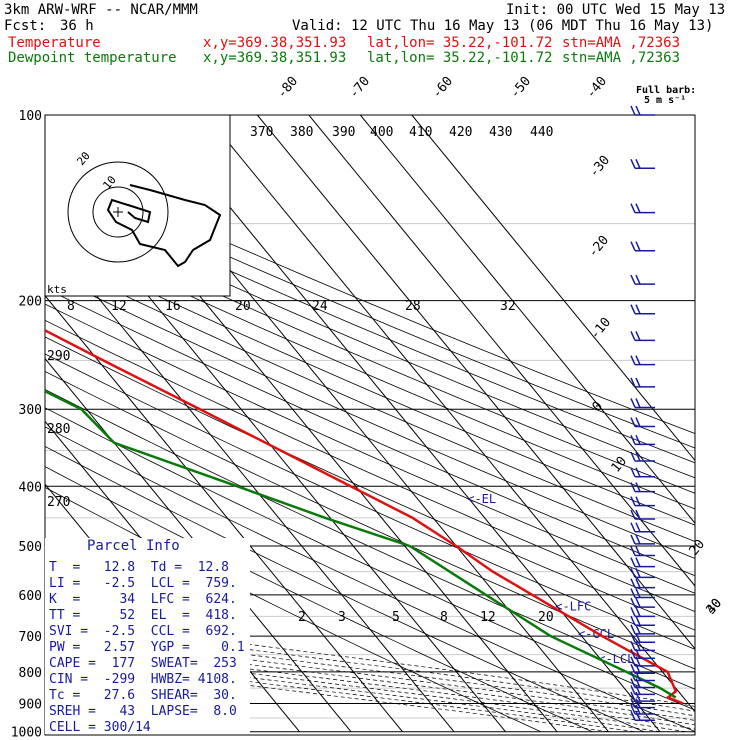 This screenshot has width=740, height=740. Describe the element at coordinates (698, 548) in the screenshot. I see `isotherm-label: 20` at that location.